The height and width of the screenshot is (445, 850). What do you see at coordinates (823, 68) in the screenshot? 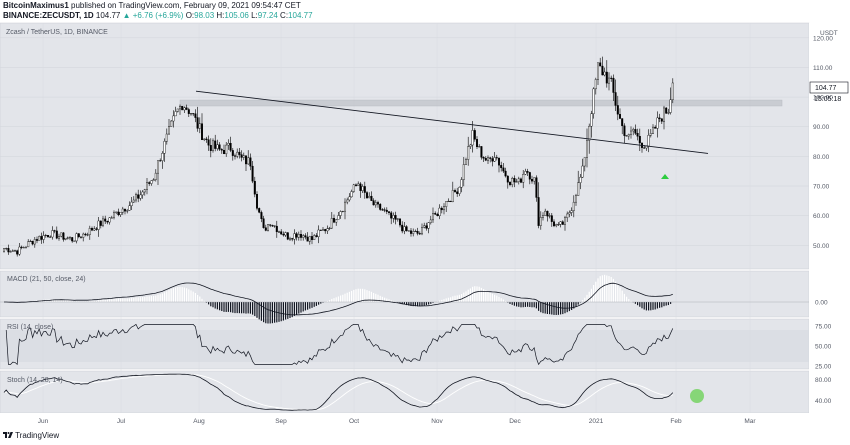
I see `price-tick-label: 110.00` at bounding box center [823, 68].